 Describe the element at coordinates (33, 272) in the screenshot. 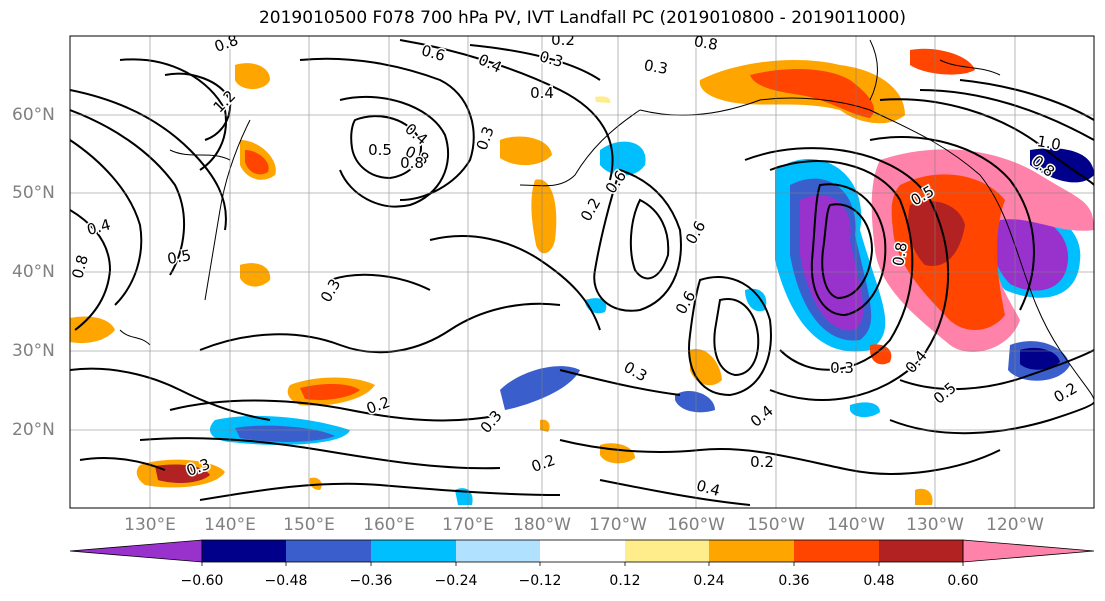

I see `lat-label: 40°N` at that location.